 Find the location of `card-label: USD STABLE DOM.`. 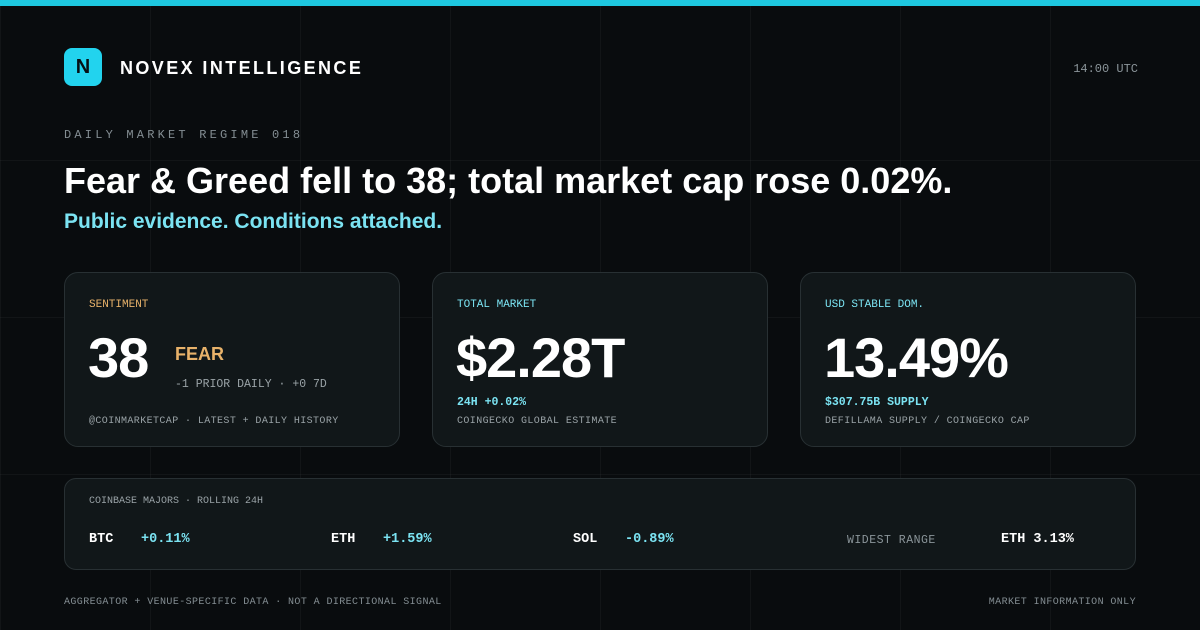

card-label: USD STABLE DOM. is located at coordinates (875, 305).